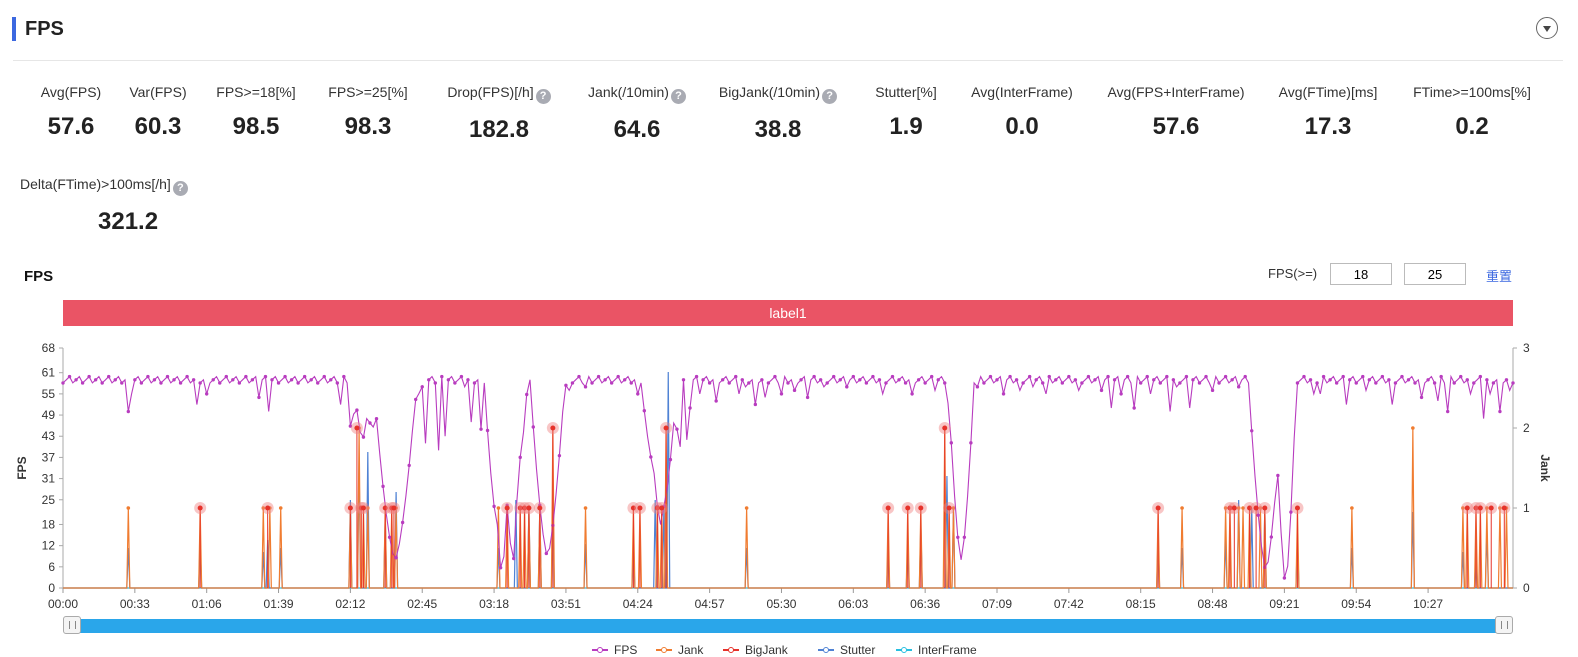 This screenshot has height=657, width=1578. Describe the element at coordinates (637, 129) in the screenshot. I see `metric-value: 64.6` at that location.